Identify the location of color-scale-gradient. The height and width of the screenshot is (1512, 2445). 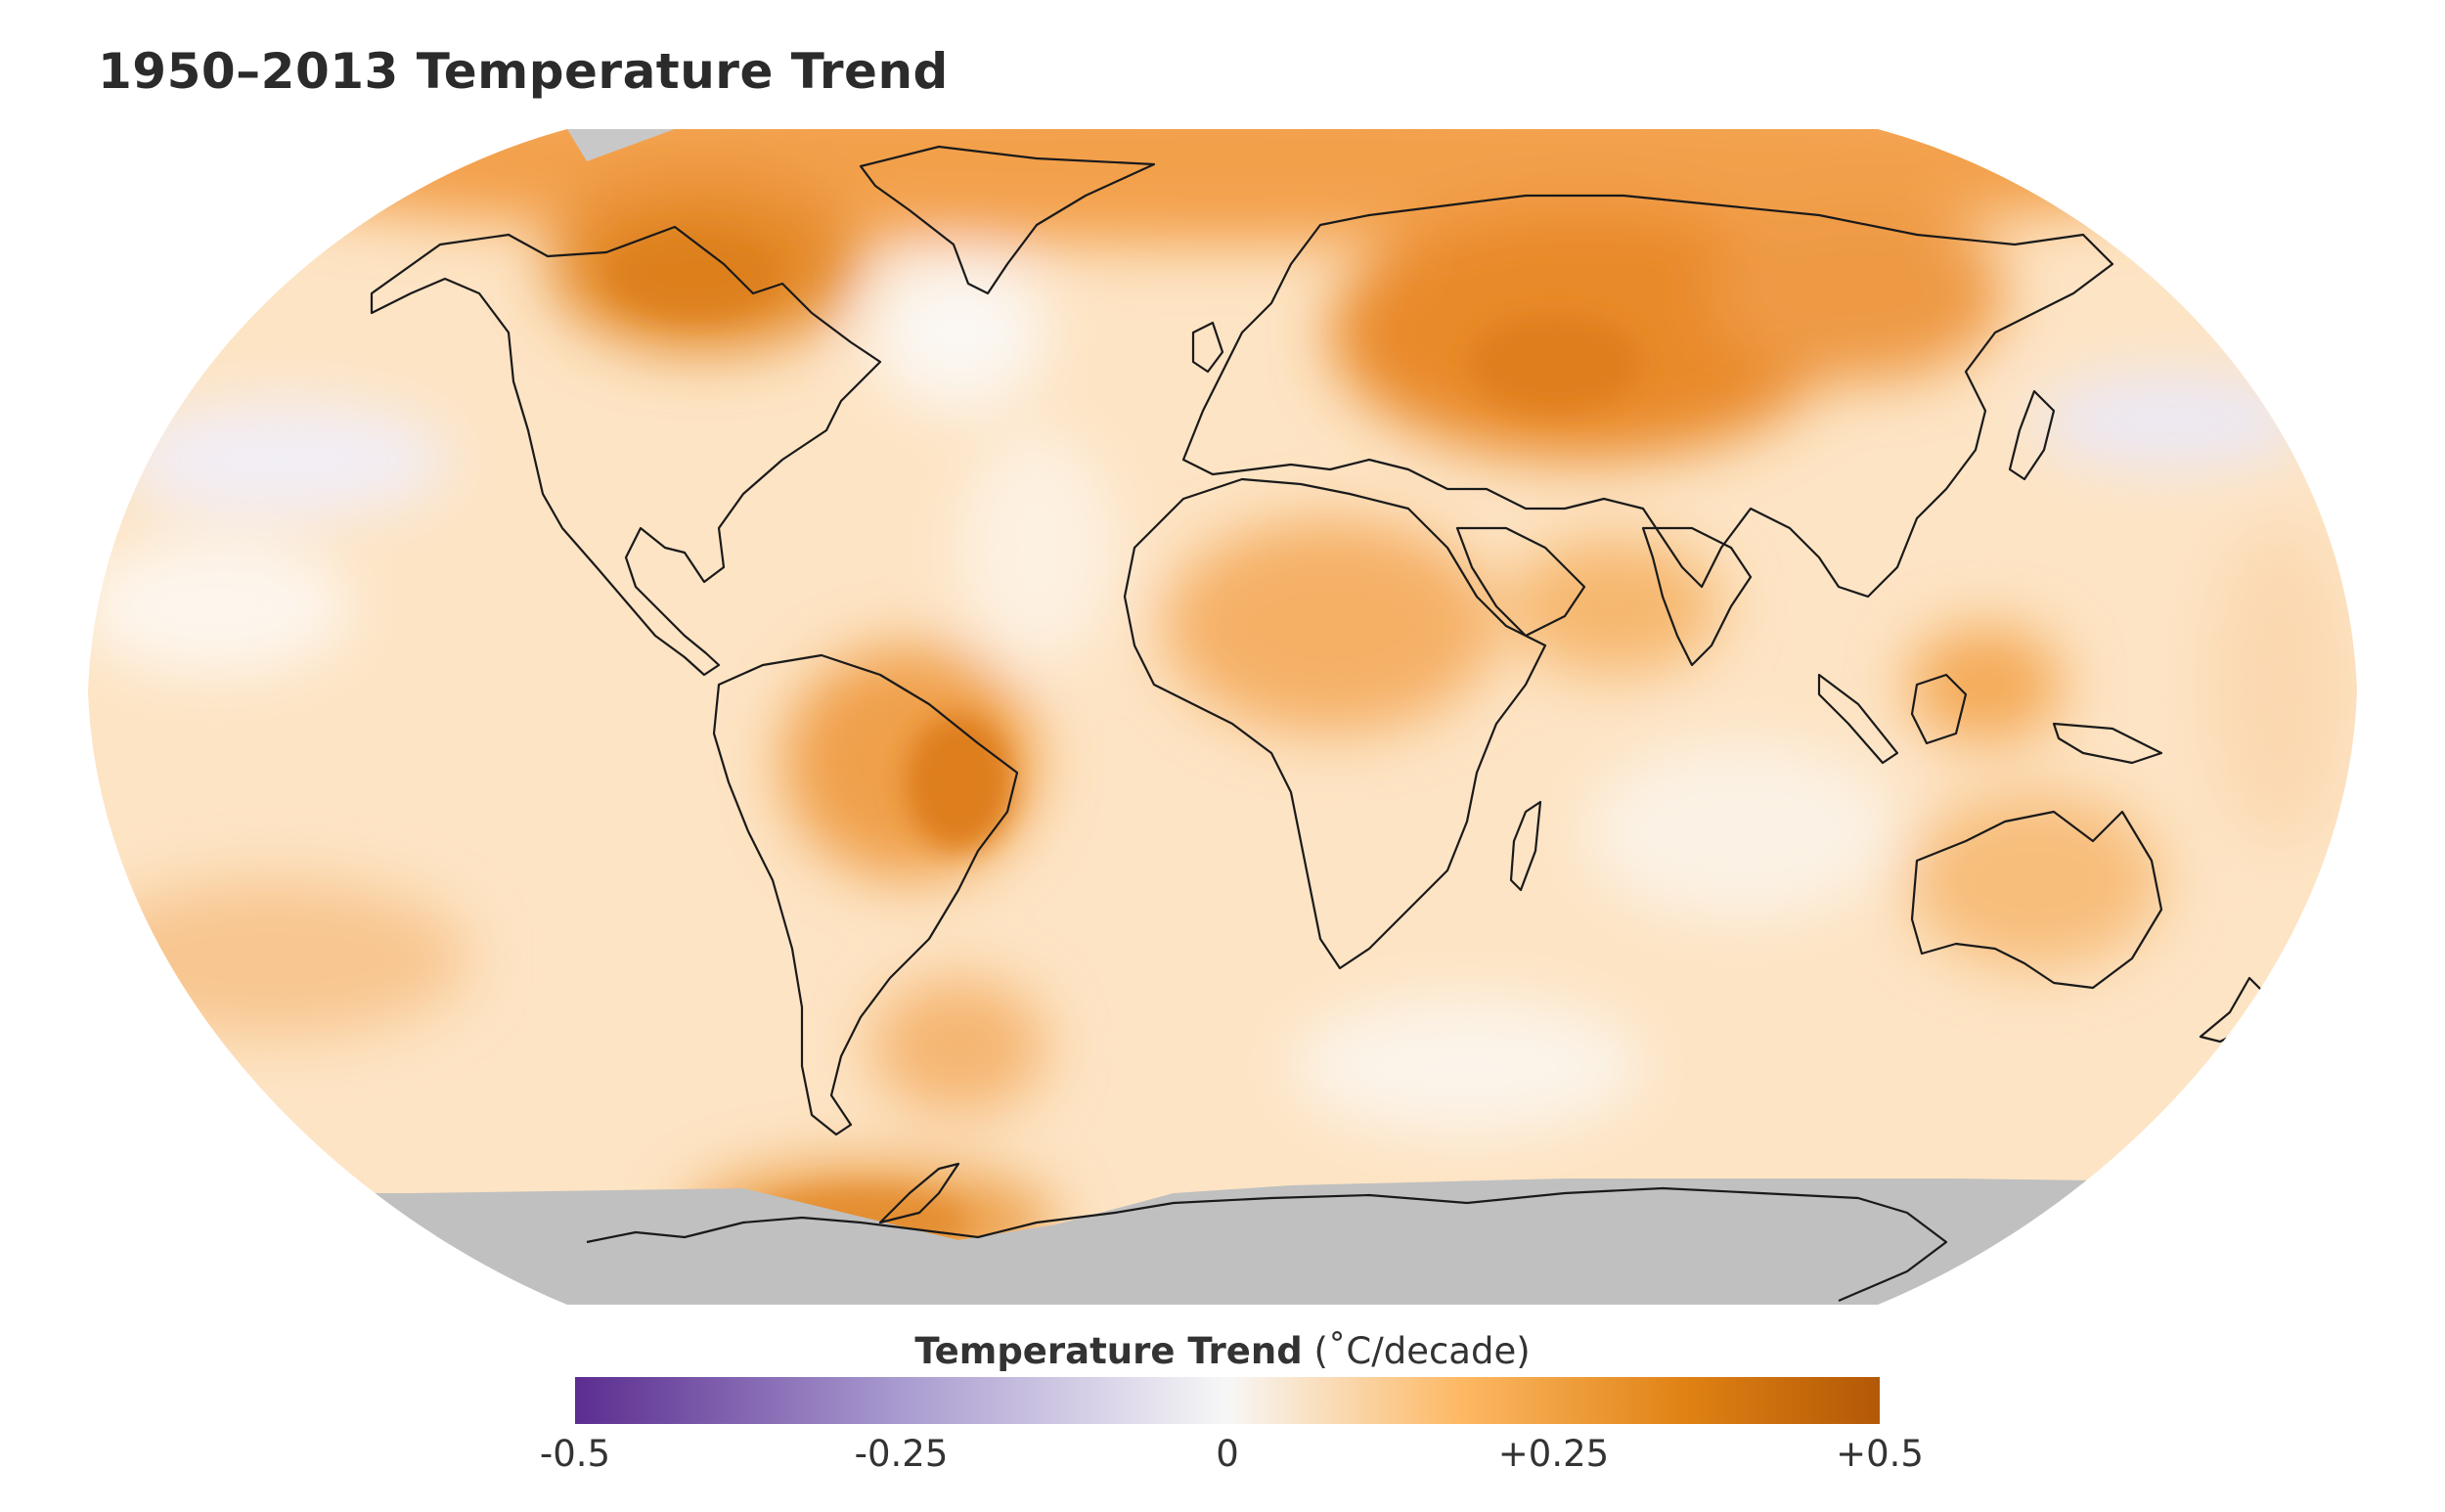
(1227, 1401).